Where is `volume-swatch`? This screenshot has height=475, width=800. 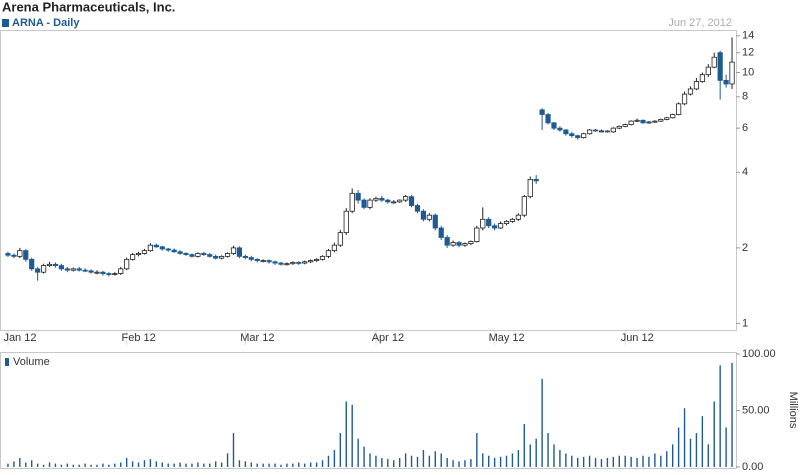 volume-swatch is located at coordinates (7, 362).